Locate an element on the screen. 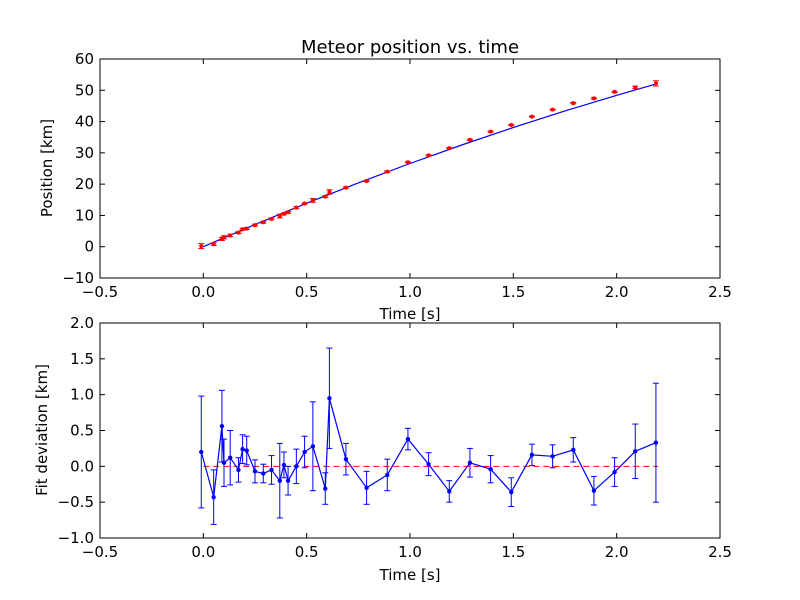 This screenshot has height=600, width=800. deviation-chart-ylabel: Fit deviation [km] is located at coordinates (42, 430).